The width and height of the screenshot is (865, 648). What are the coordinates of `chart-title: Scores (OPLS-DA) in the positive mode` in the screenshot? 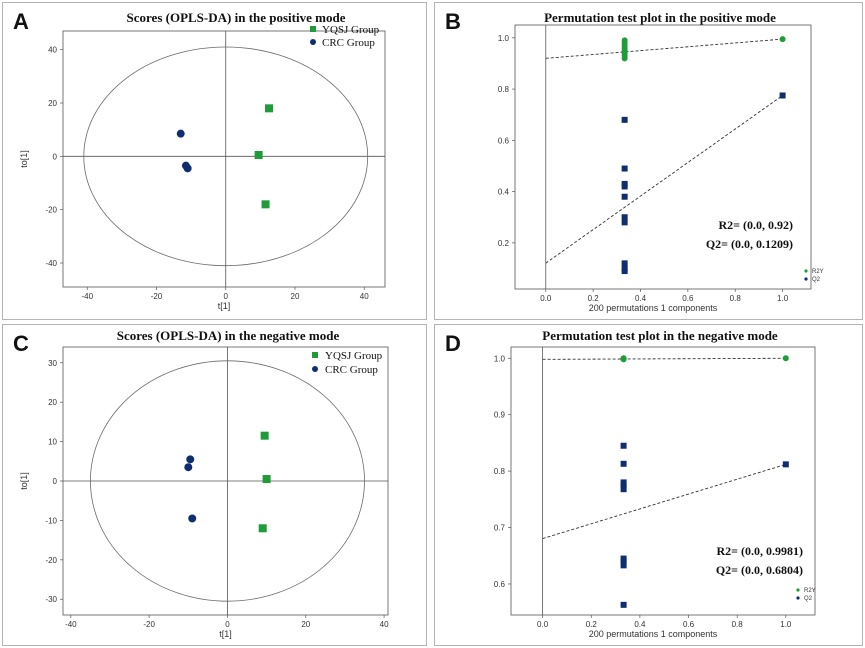 It's located at (236, 17).